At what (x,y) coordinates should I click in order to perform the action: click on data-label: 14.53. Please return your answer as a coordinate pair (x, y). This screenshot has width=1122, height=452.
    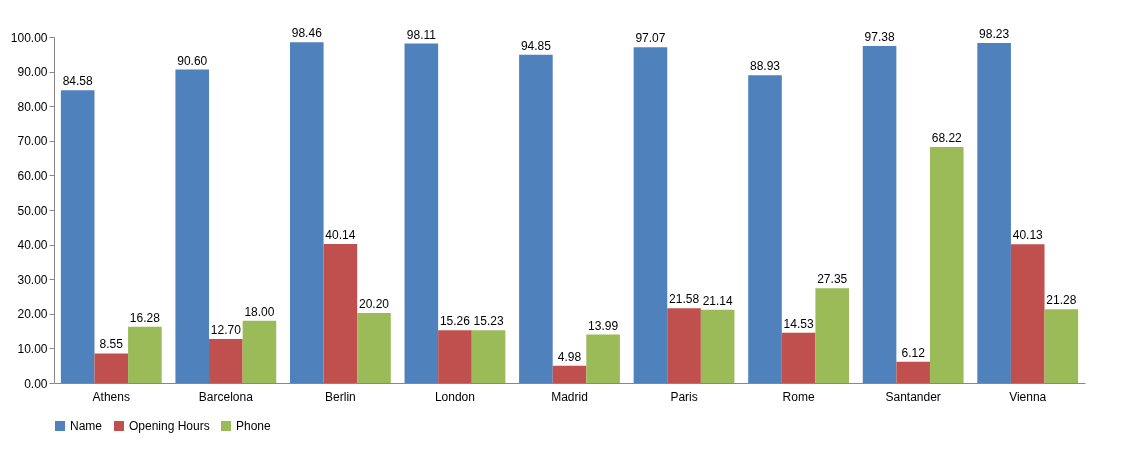
    Looking at the image, I should click on (798, 323).